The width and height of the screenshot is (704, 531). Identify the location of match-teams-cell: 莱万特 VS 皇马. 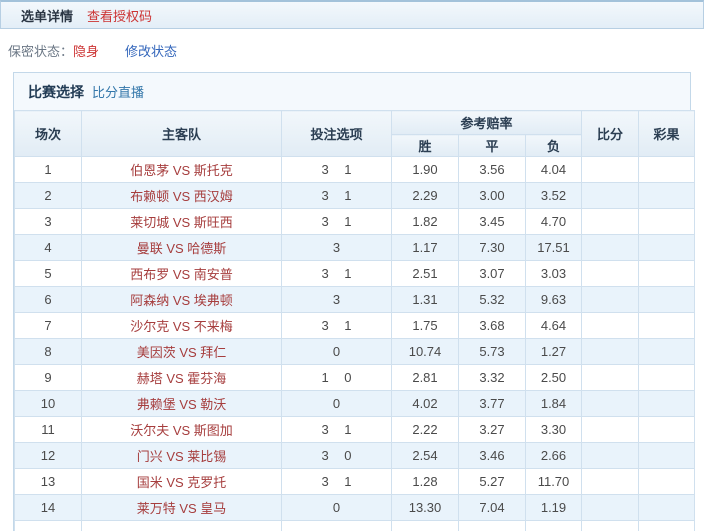
(181, 507).